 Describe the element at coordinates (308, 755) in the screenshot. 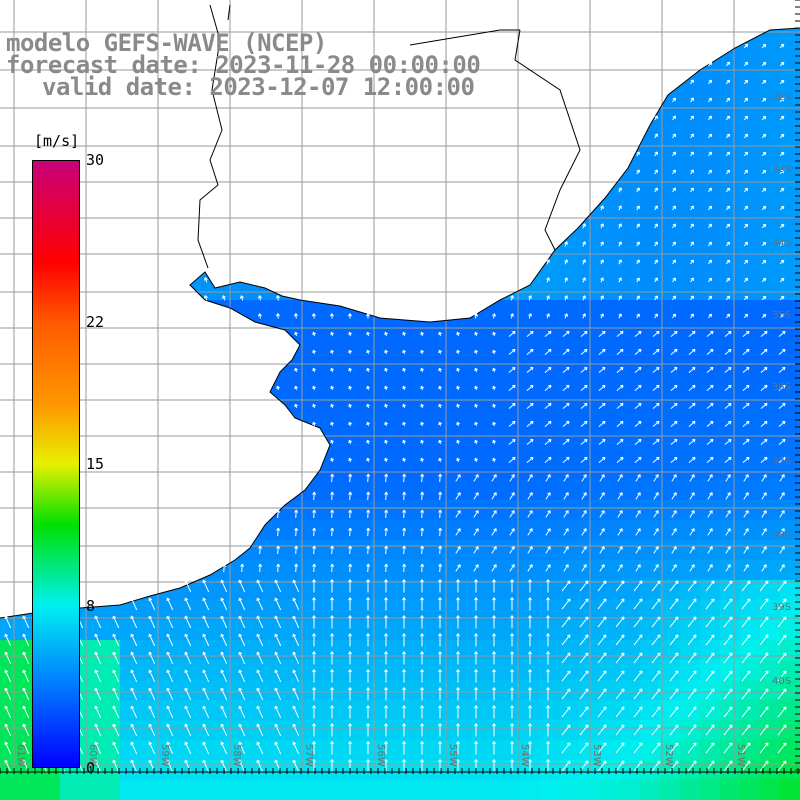

I see `longitude-label: 57W` at that location.